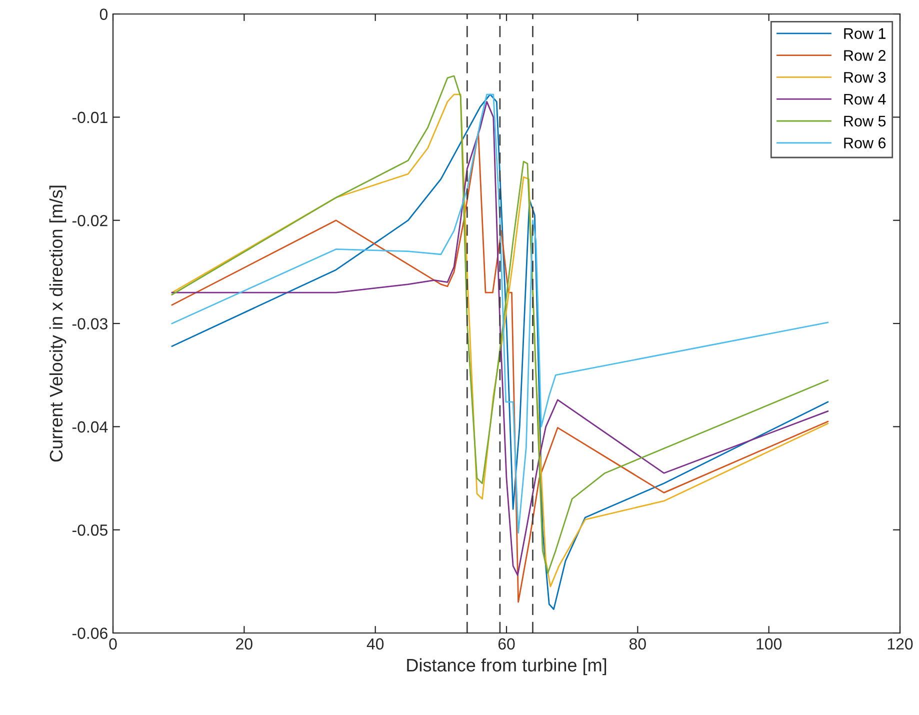 The width and height of the screenshot is (919, 715). What do you see at coordinates (90, 633) in the screenshot?
I see `y-tick-label: -0.06` at bounding box center [90, 633].